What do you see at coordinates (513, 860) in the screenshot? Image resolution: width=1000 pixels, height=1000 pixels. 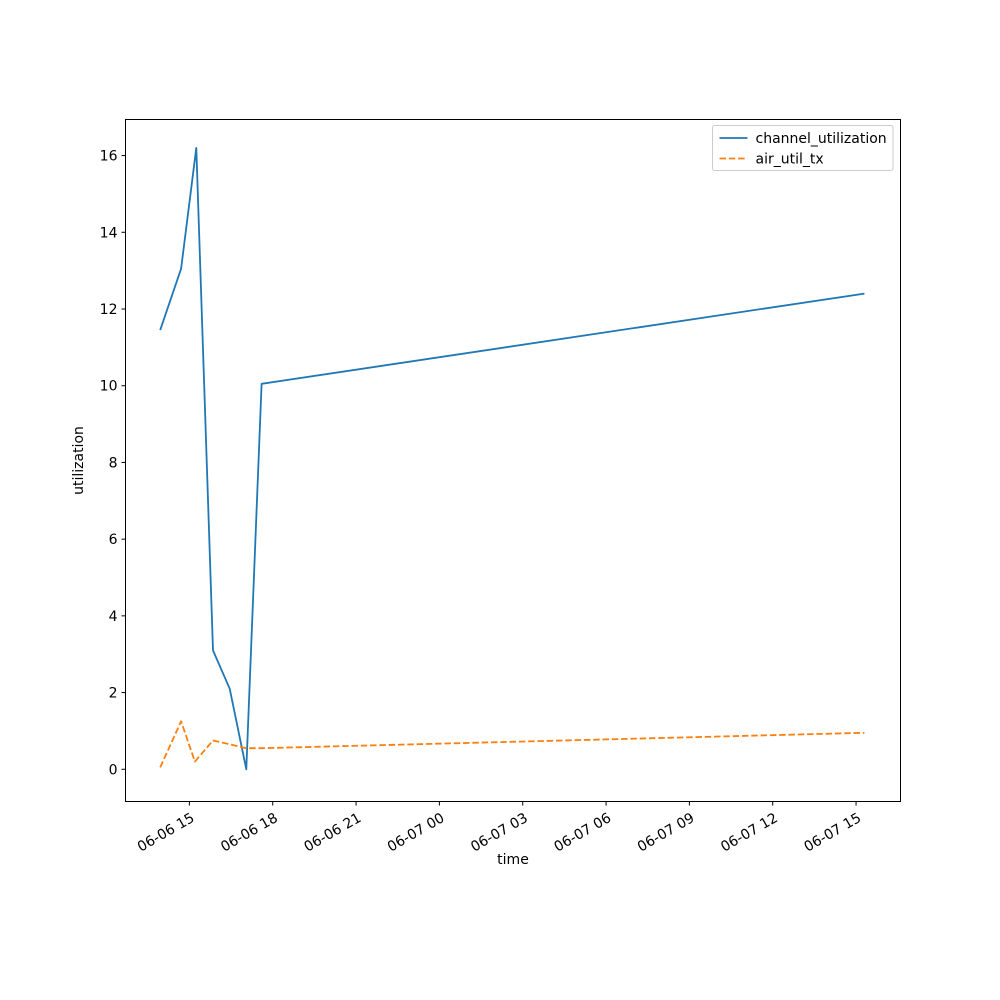 I see `x-axis-label: time` at bounding box center [513, 860].